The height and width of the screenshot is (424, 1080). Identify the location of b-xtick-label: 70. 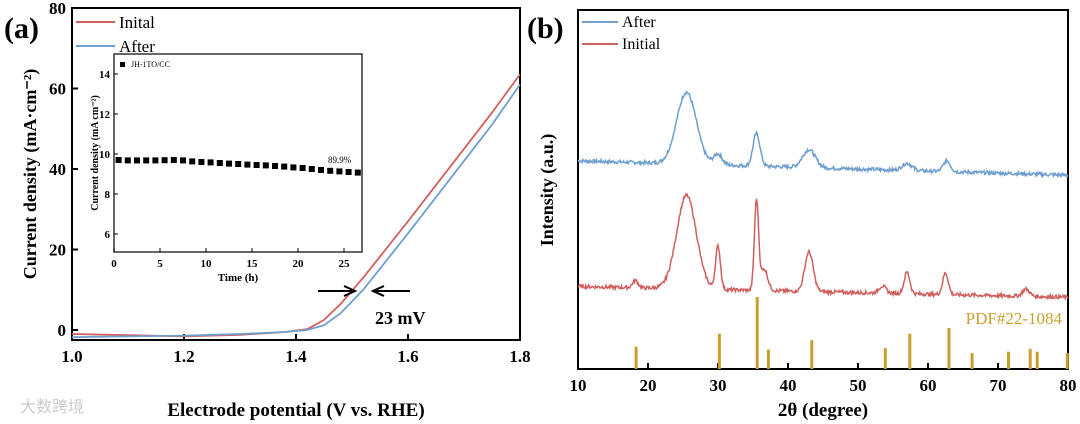
(998, 385).